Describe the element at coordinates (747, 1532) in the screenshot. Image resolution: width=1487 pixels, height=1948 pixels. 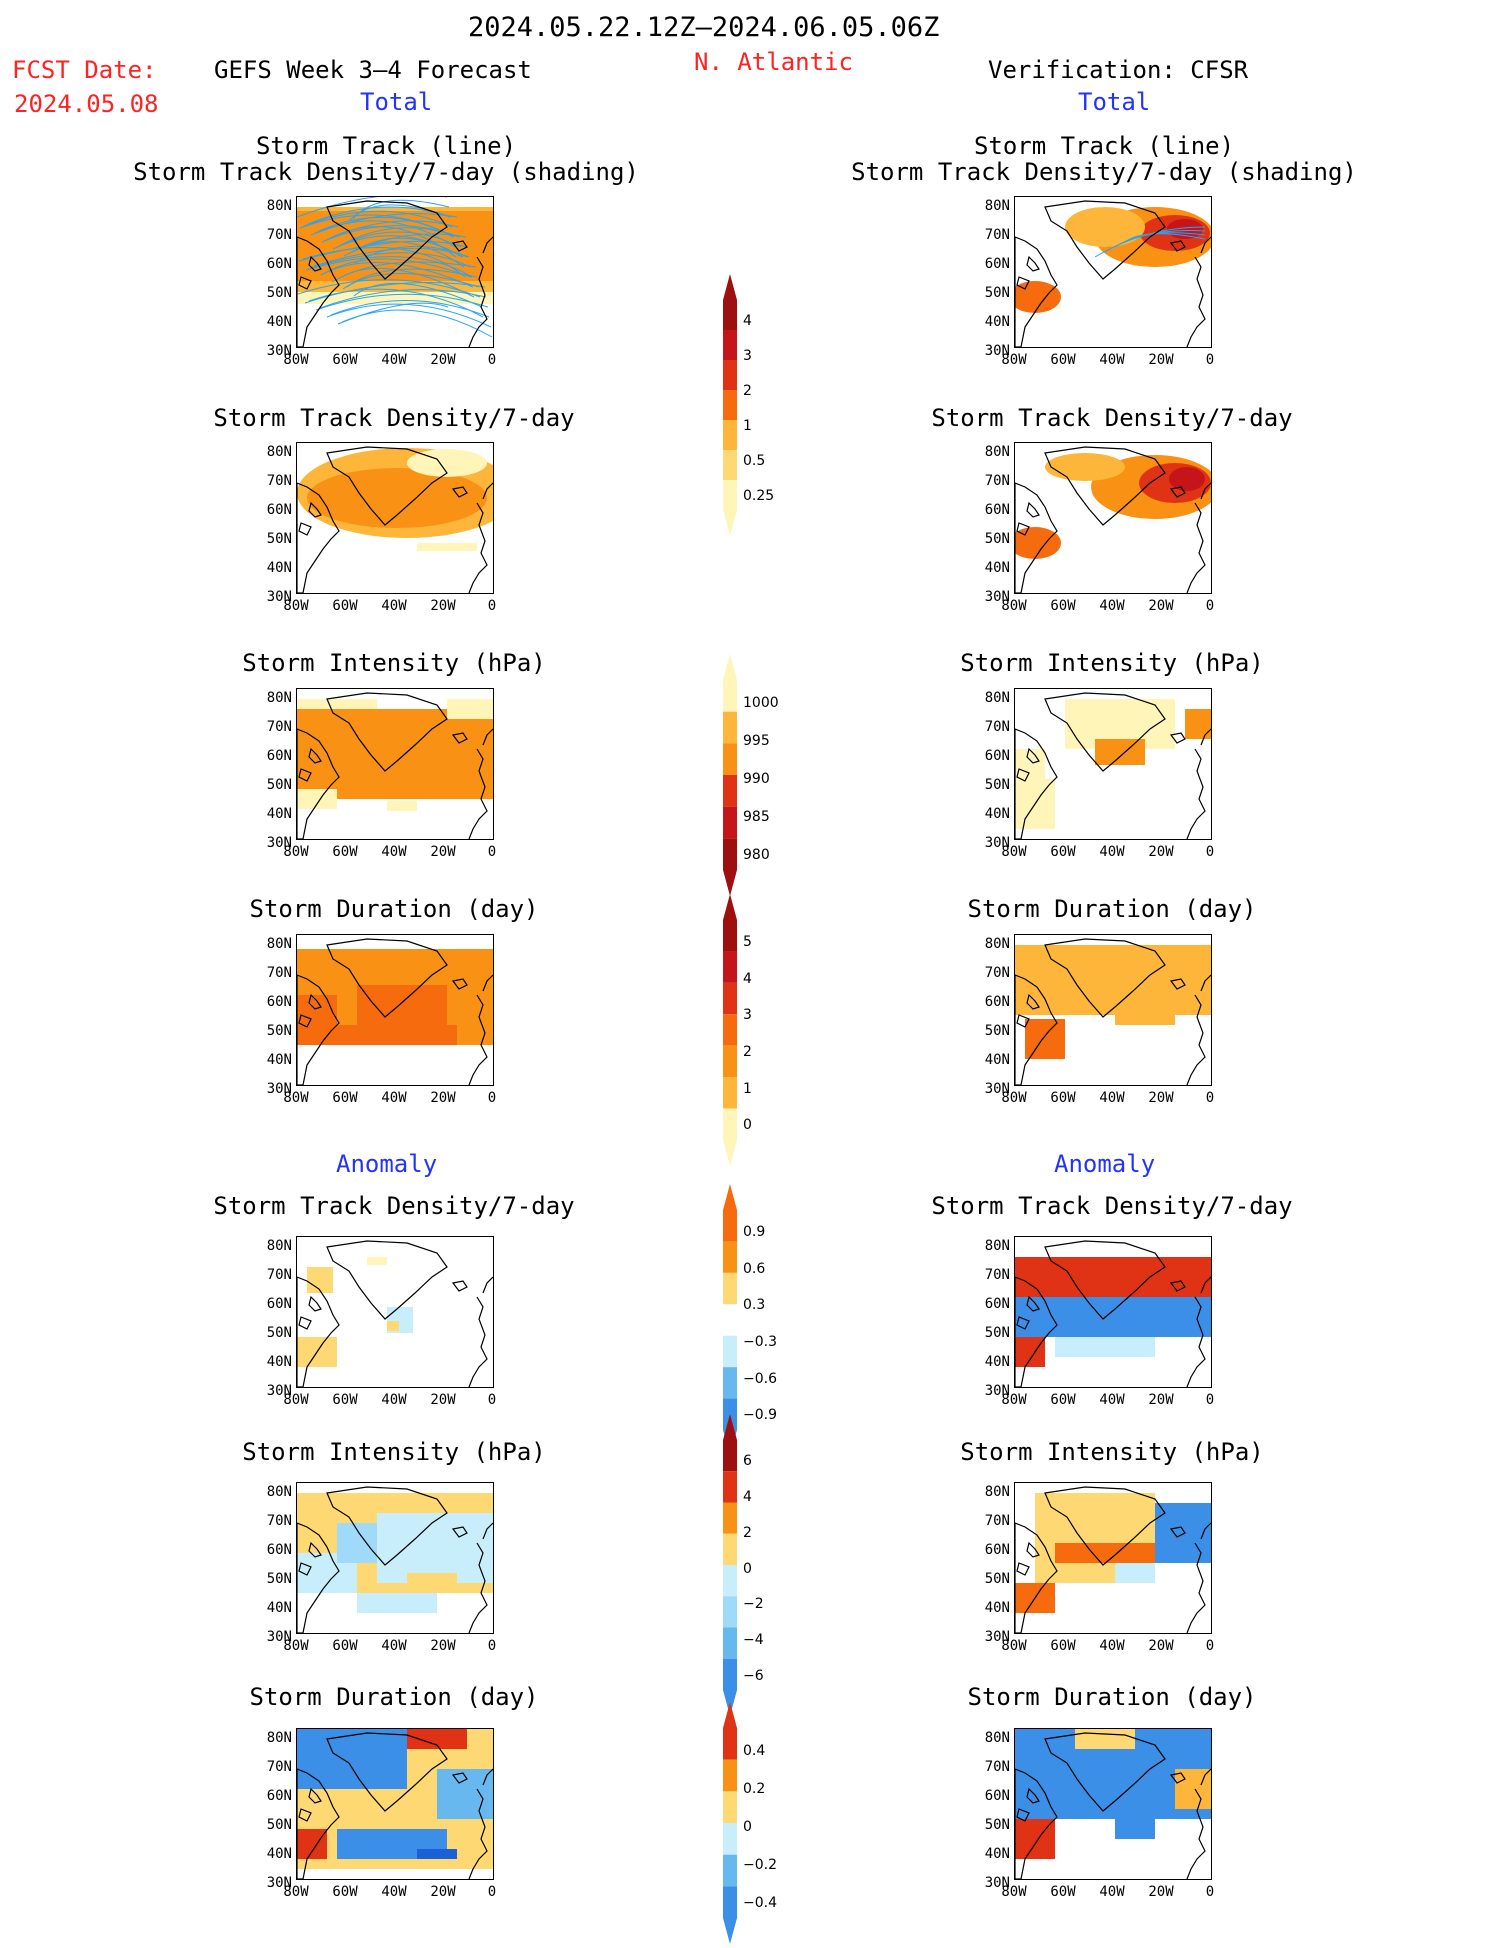
I see `colorbar-label: 2` at that location.